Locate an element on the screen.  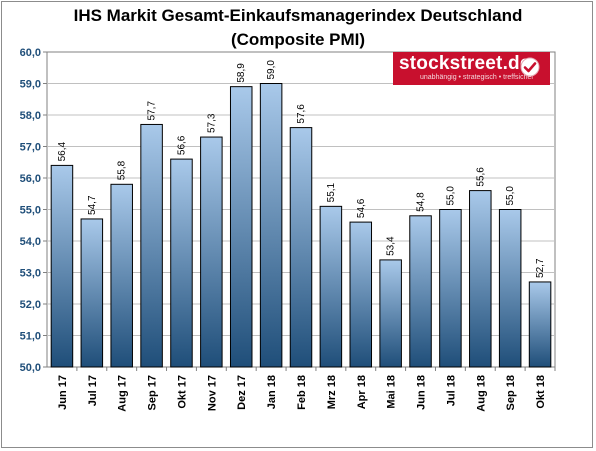
y-tick-label: 56,0 is located at coordinates (30, 179).